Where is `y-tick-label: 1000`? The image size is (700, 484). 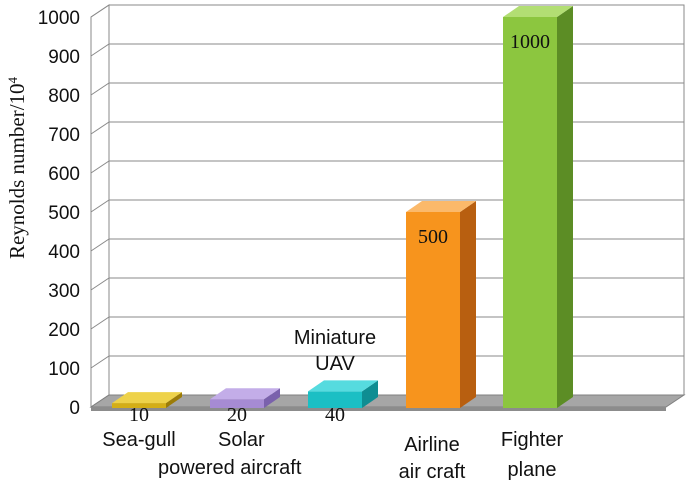
y-tick-label: 1000 is located at coordinates (59, 18).